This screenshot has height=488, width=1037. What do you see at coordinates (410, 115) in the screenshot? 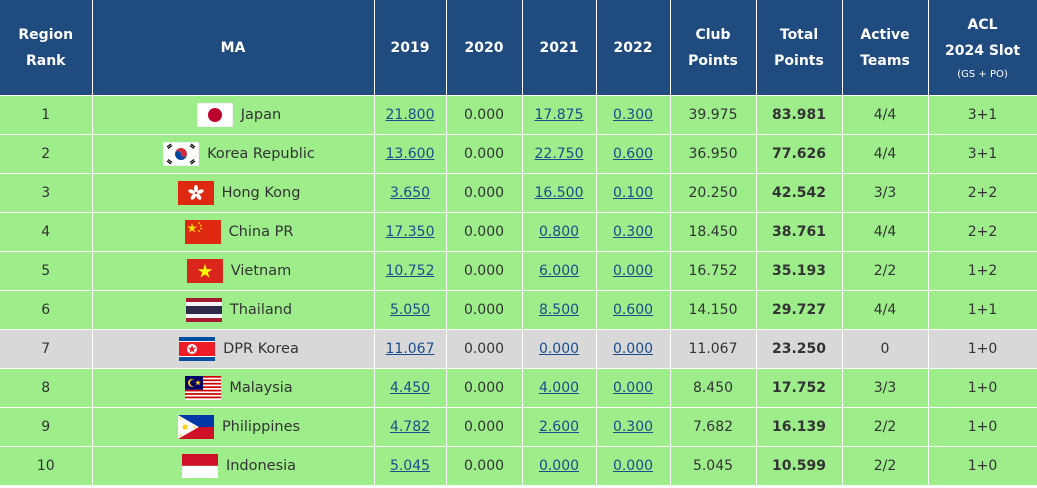
I see `points-2019-link: 21.800` at bounding box center [410, 115].